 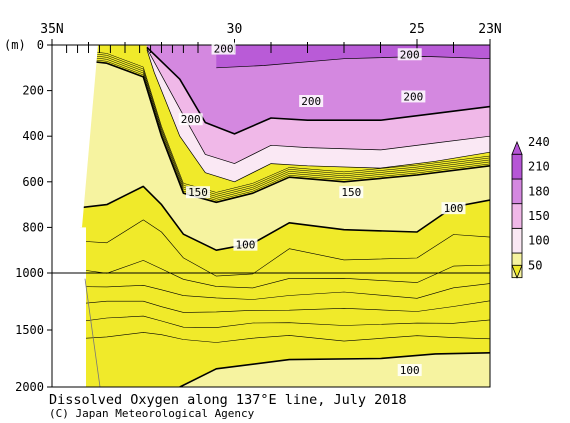 I want to click on y-tick-label: 800, so click(x=33, y=227).